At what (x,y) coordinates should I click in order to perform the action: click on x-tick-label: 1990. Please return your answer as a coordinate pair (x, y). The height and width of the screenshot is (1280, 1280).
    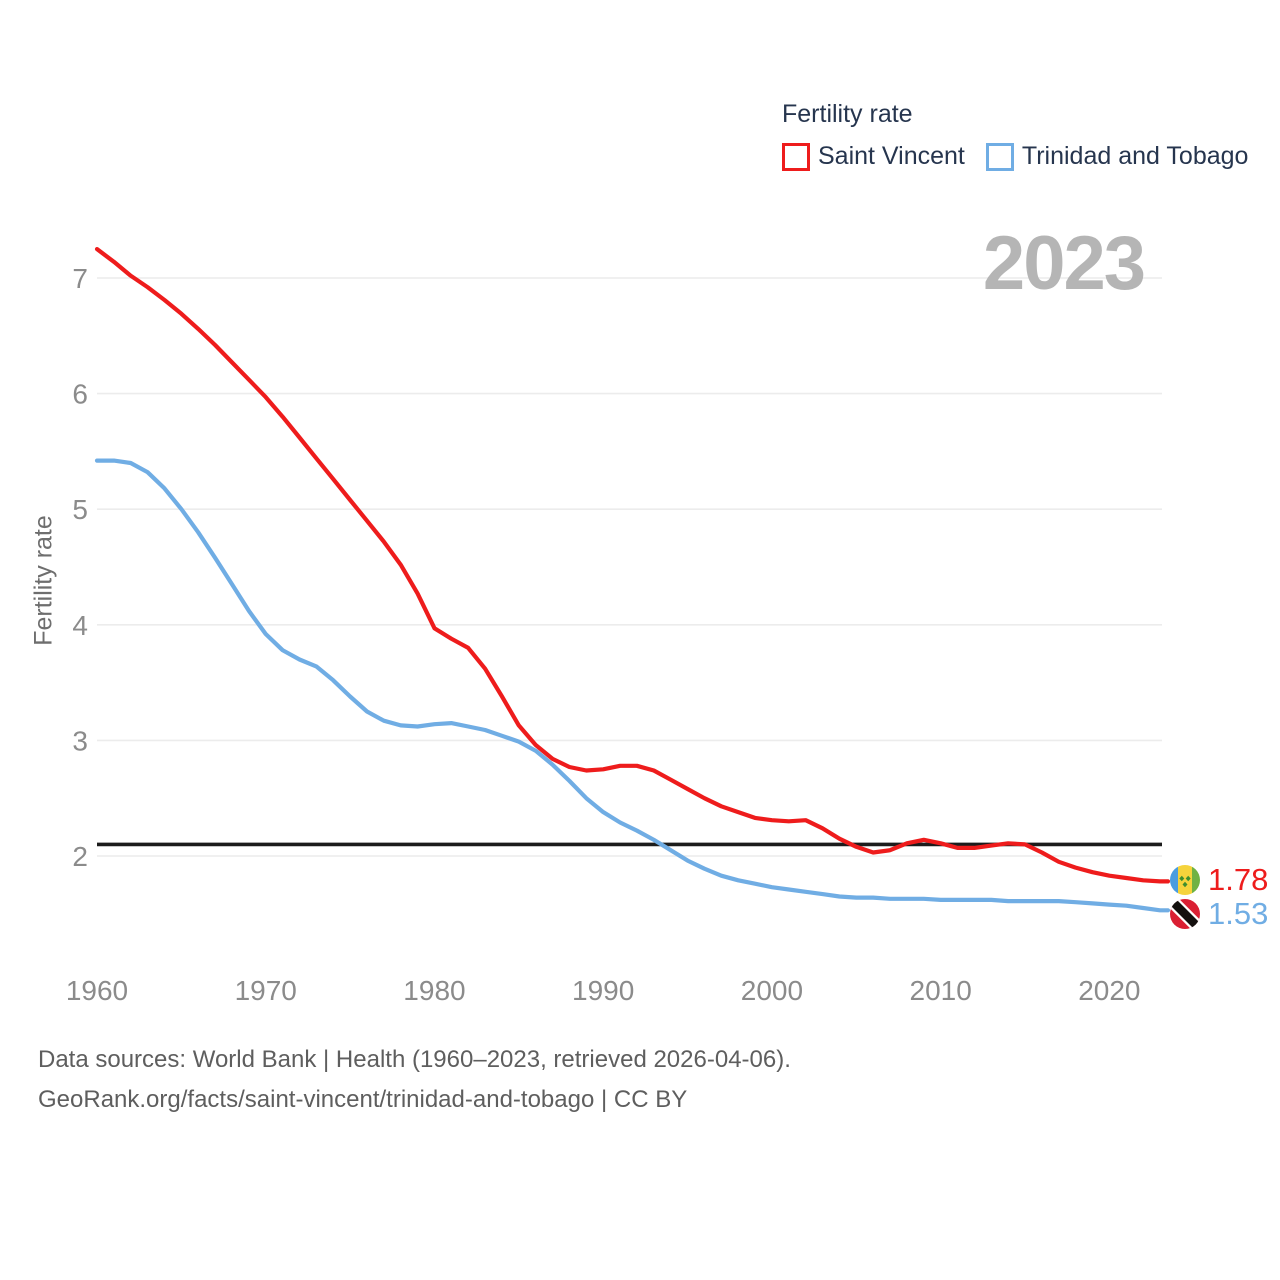
    Looking at the image, I should click on (603, 990).